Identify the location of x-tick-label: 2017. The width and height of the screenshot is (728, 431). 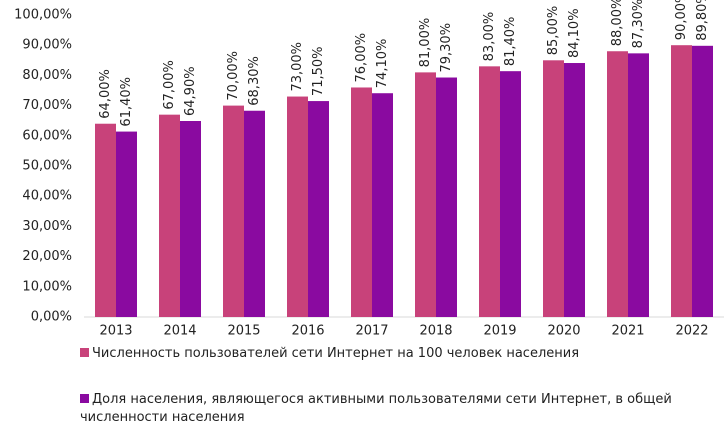
(371, 331).